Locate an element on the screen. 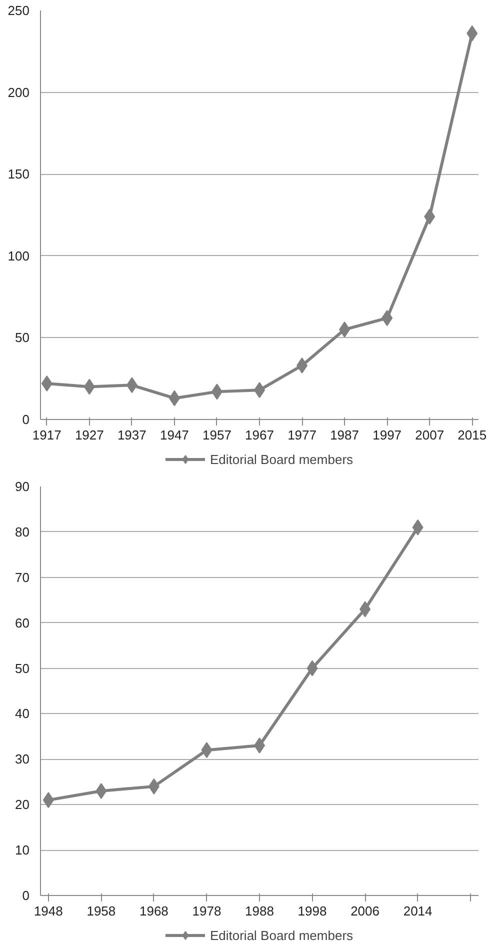 The width and height of the screenshot is (498, 952). x-tick-label: 1917 is located at coordinates (47, 435).